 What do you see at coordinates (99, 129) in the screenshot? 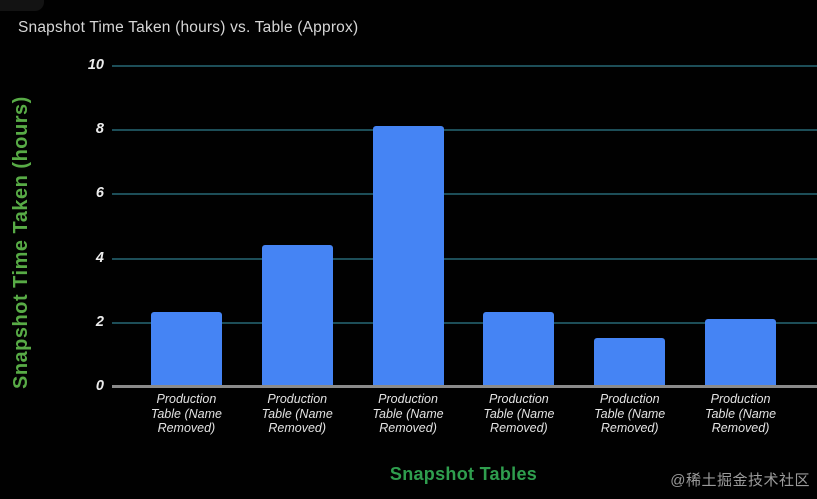
I see `y-axis-tick-label: 8` at bounding box center [99, 129].